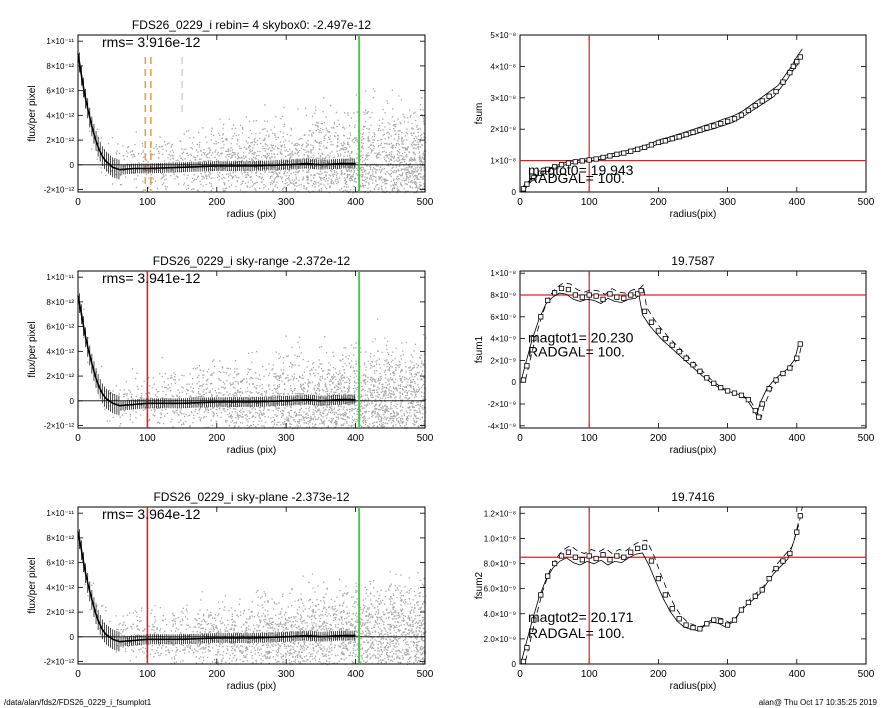 This screenshot has height=708, width=885. Describe the element at coordinates (60, 41) in the screenshot. I see `profile1-y-tick-label: 1×10⁻¹¹` at that location.